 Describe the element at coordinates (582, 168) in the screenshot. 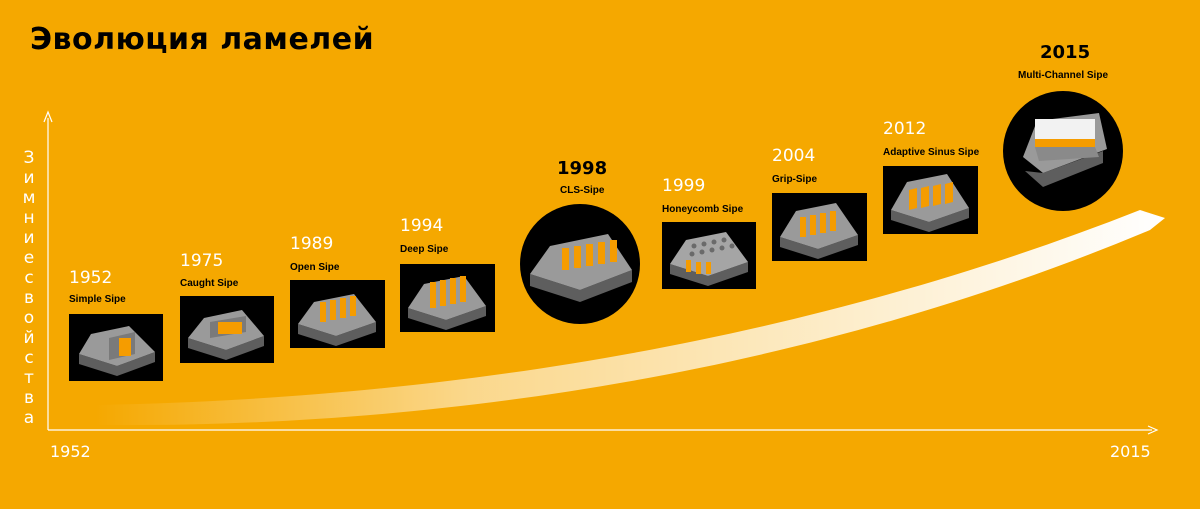

I see `milestone-year-1998: 1998` at that location.